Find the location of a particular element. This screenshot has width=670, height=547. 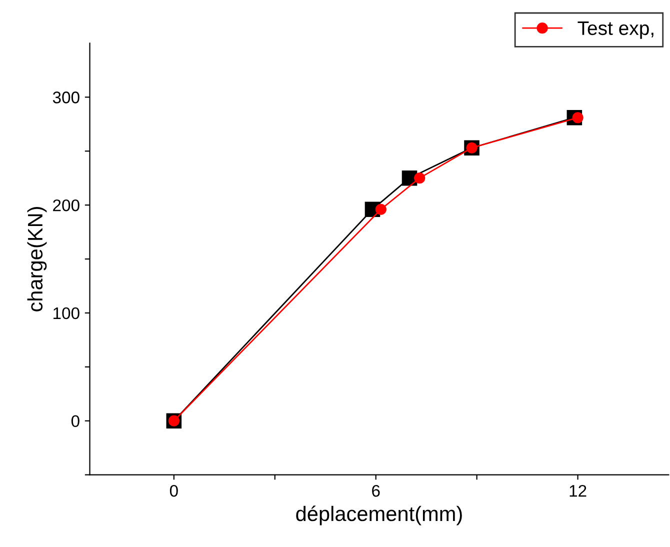

y-tick-label: 100 is located at coordinates (67, 313).